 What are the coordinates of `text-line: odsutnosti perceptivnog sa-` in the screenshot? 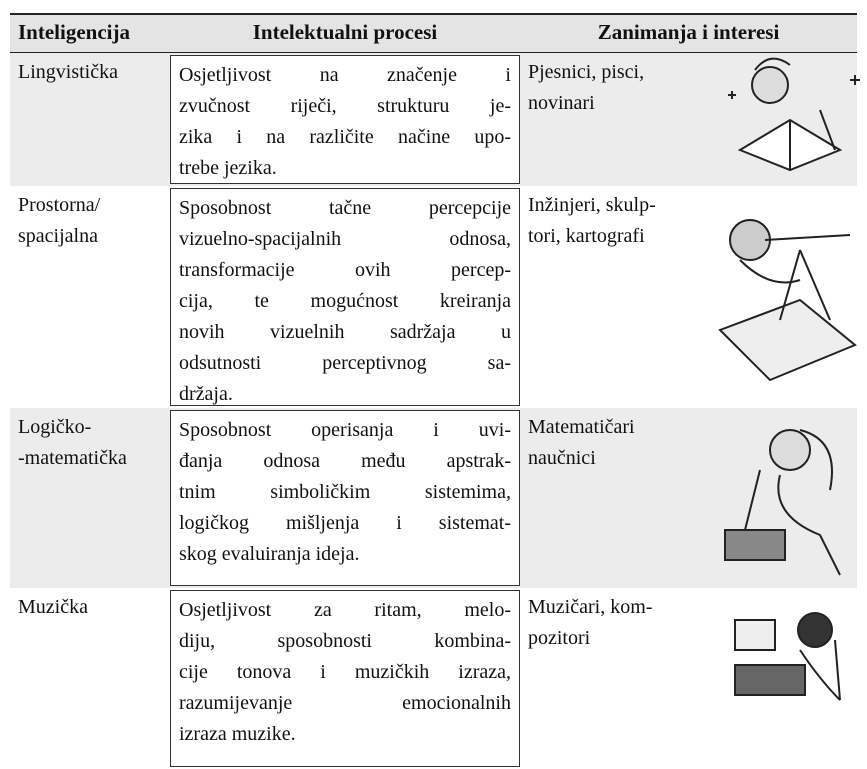 It's located at (345, 363).